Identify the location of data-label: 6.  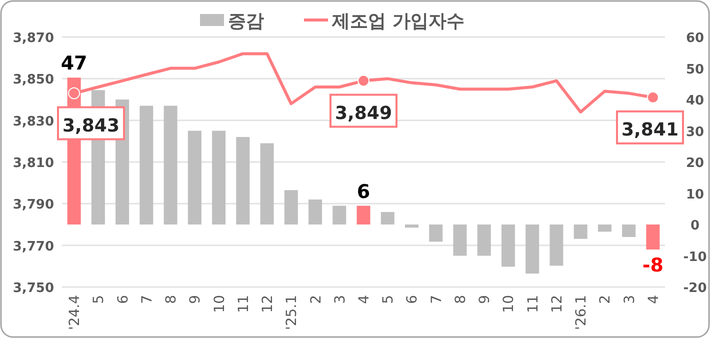
(363, 191).